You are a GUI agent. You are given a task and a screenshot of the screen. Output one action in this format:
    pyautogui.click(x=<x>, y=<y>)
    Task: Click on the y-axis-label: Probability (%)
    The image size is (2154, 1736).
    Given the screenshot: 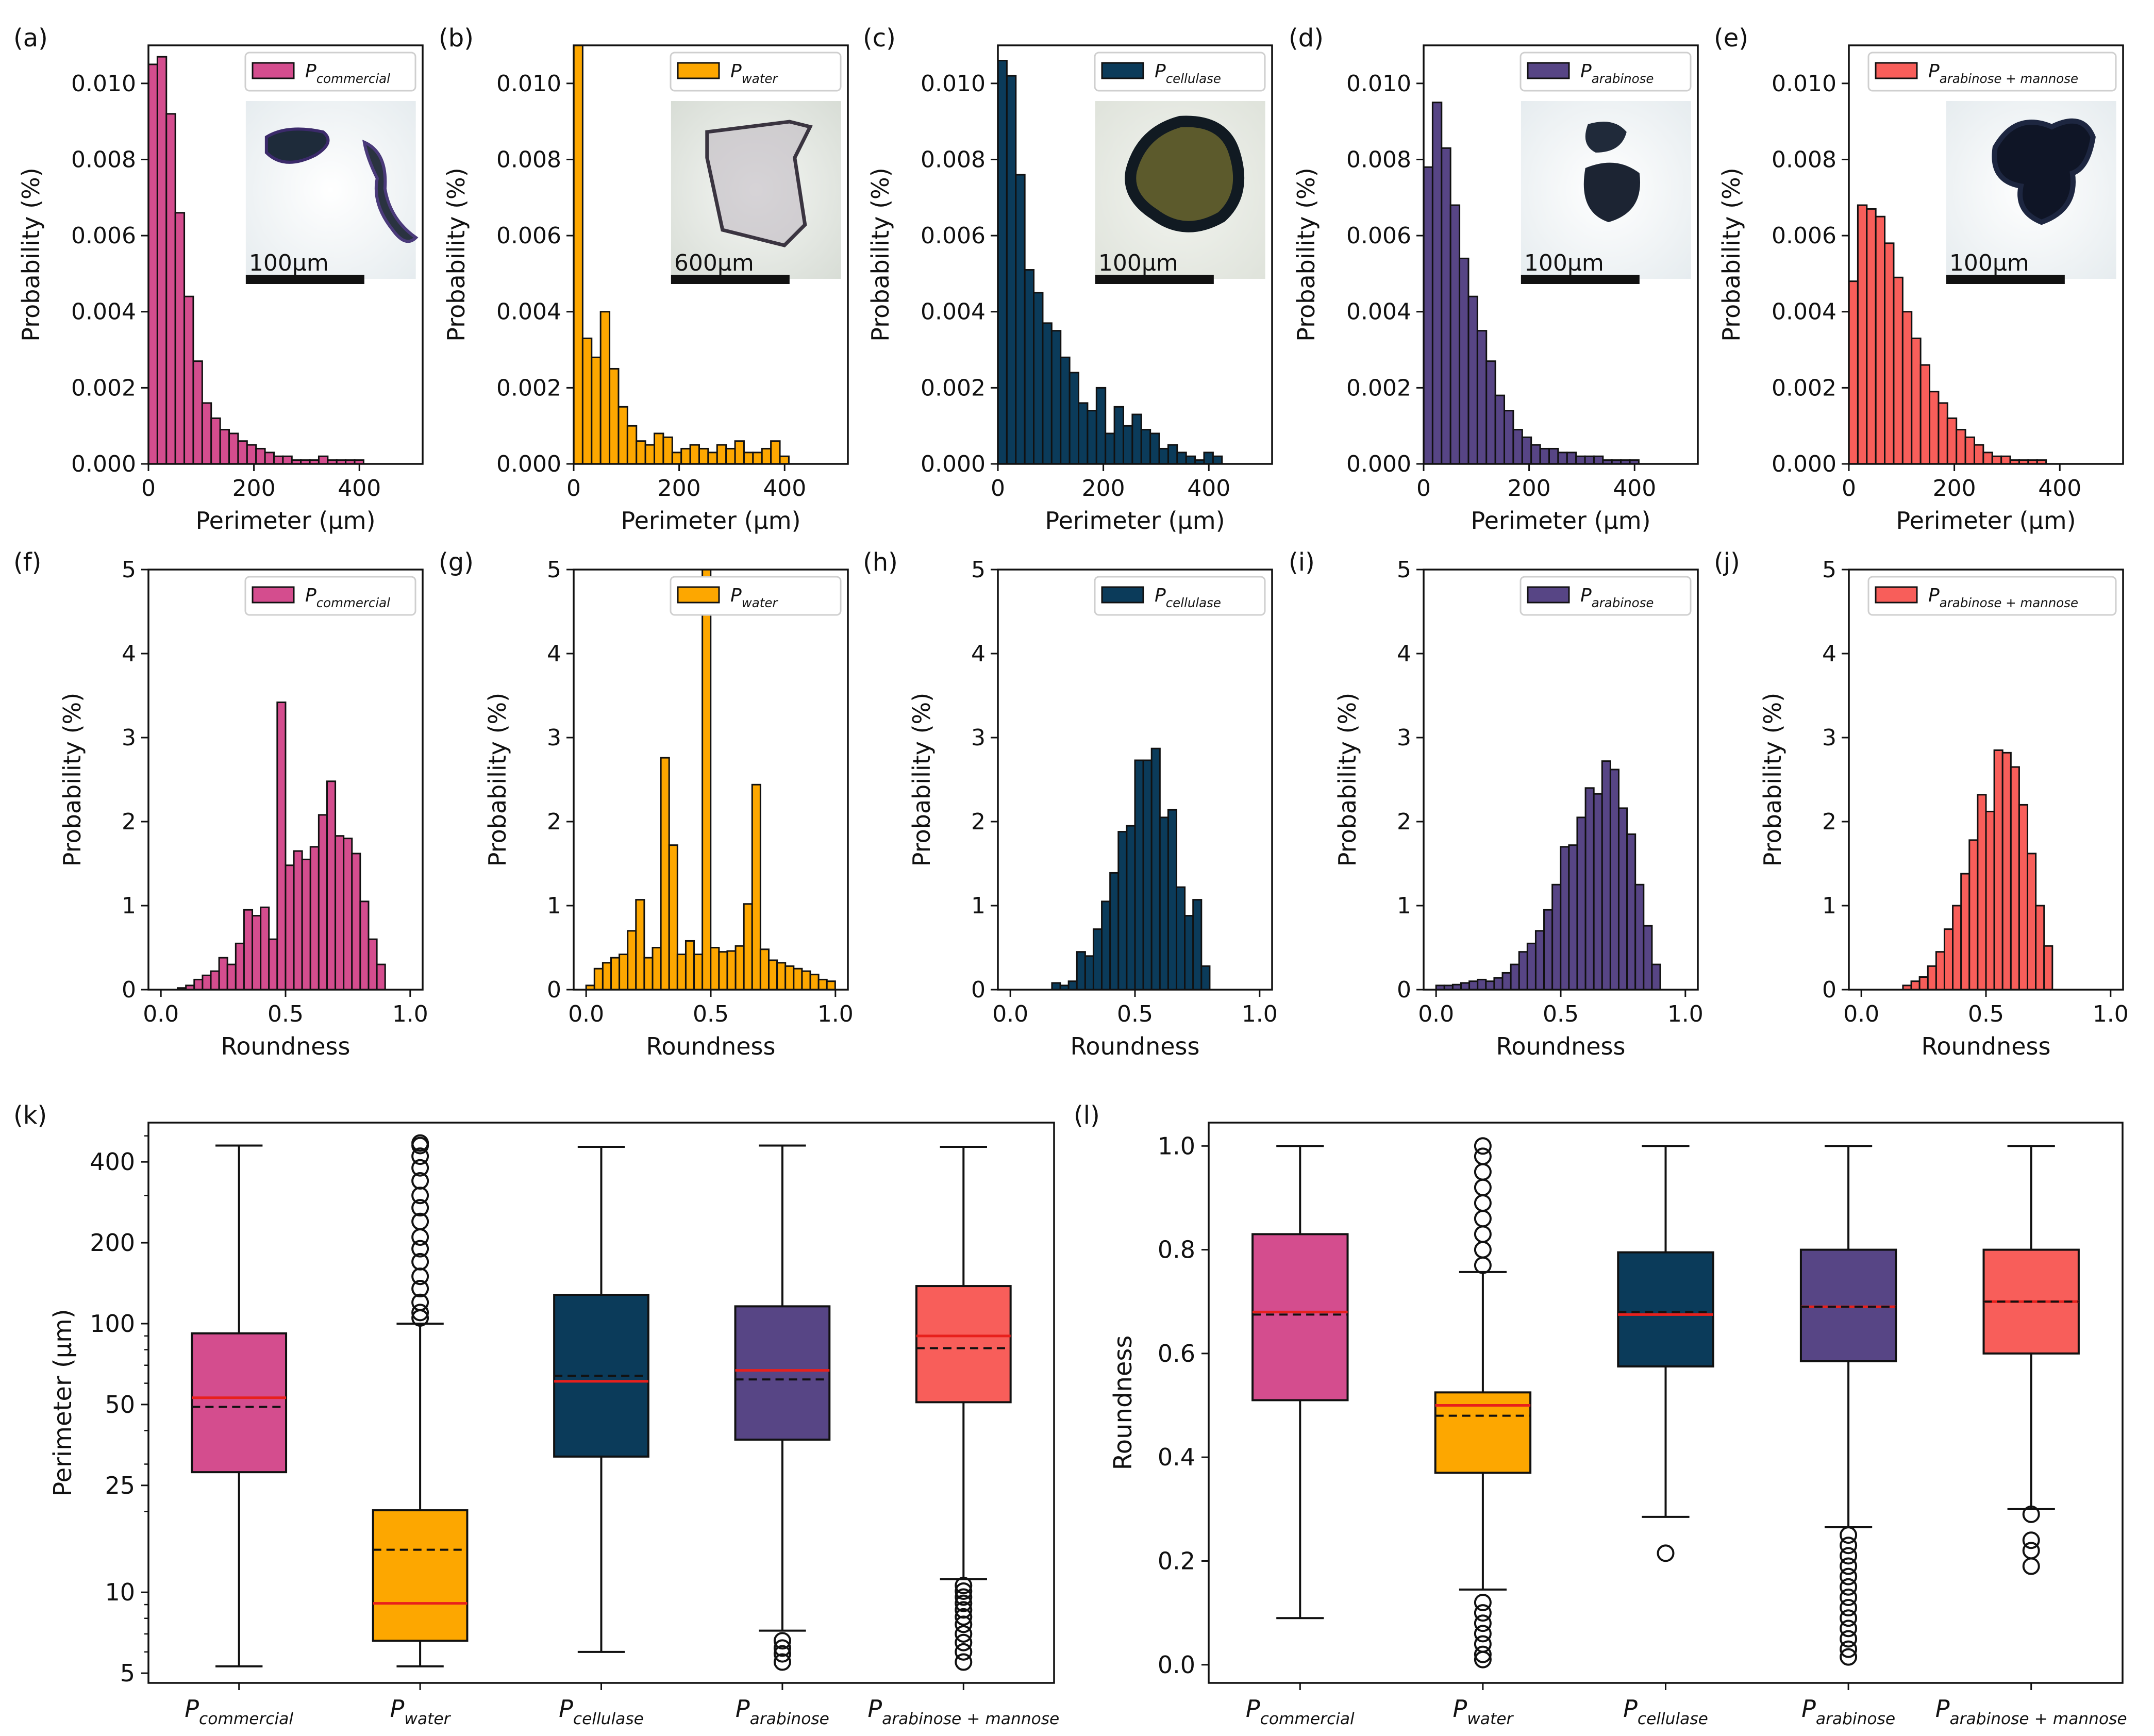 What is the action you would take?
    pyautogui.click(x=1773, y=779)
    